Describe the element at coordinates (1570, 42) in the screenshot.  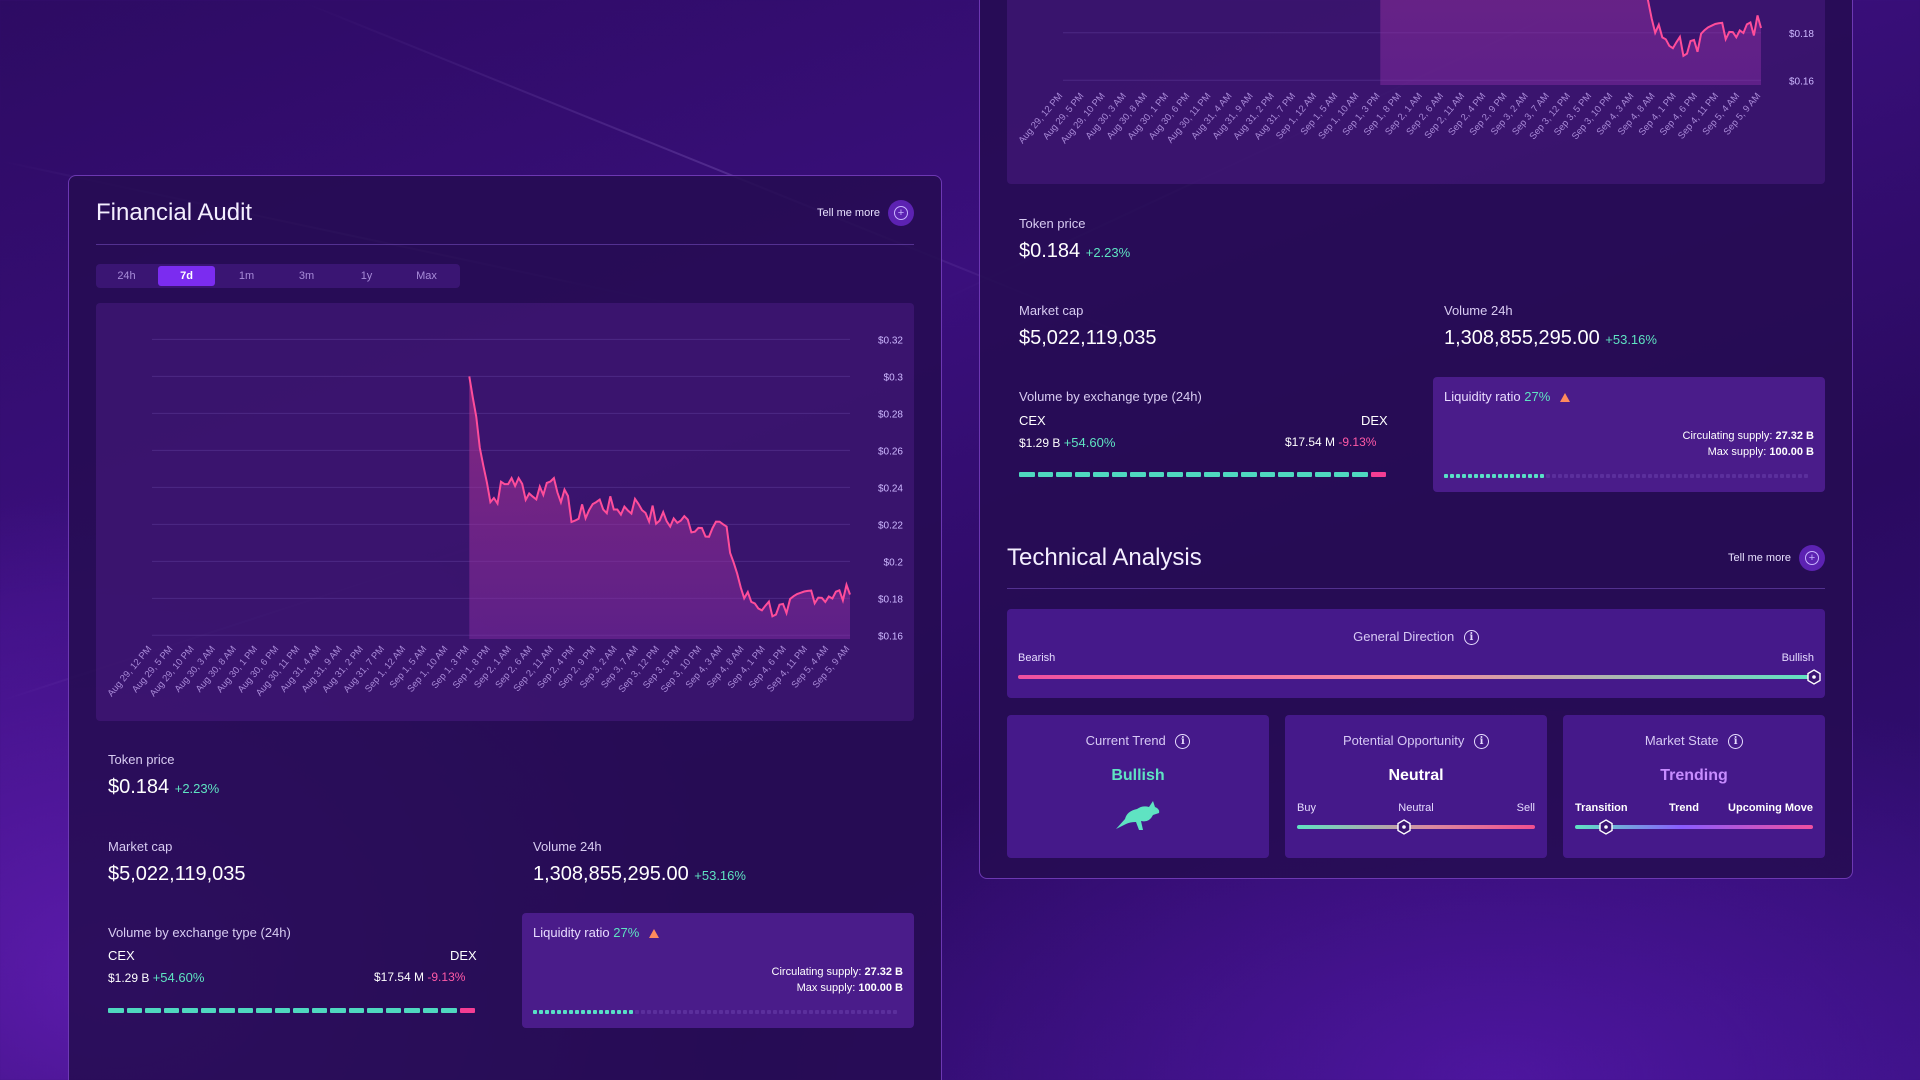
I see `price-area` at that location.